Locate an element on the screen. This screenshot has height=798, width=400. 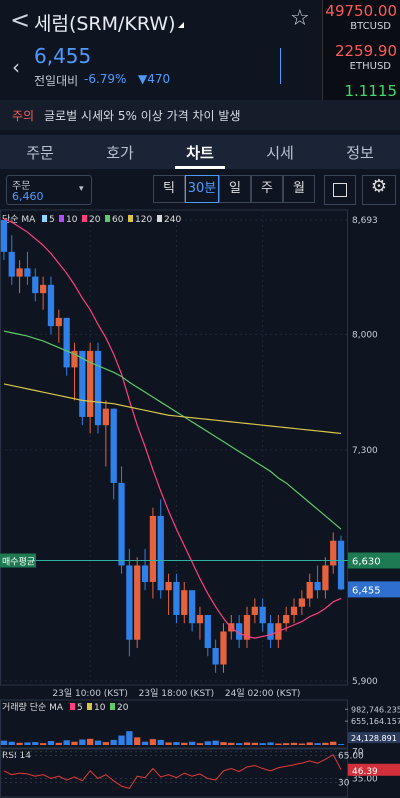
avg-buy-label-bg is located at coordinates (374, 560).